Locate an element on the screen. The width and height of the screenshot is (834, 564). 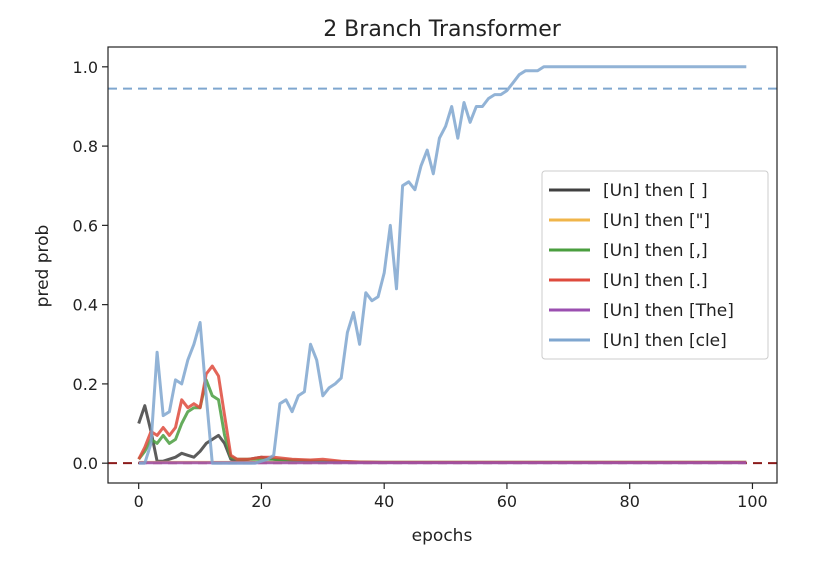
legend-label: [Un] then [.] is located at coordinates (655, 281).